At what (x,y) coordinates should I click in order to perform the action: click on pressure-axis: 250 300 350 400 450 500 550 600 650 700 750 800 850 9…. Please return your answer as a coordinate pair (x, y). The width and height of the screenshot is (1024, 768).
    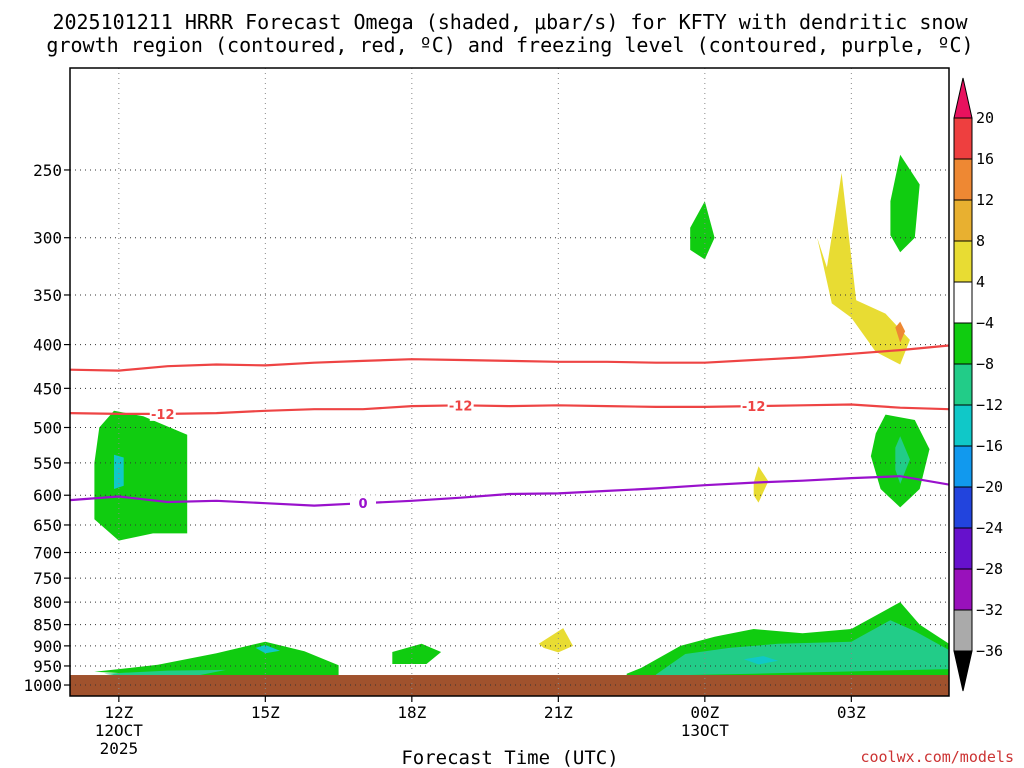
    Looking at the image, I should click on (46, 428).